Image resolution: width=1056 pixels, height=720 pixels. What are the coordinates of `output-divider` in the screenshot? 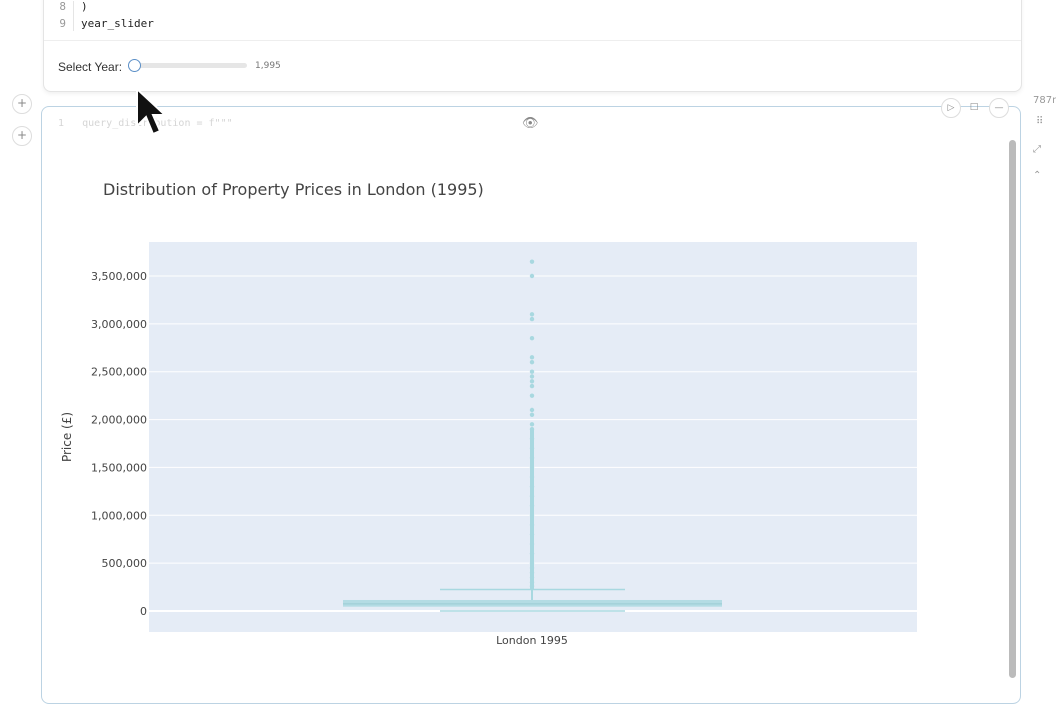 It's located at (532, 40).